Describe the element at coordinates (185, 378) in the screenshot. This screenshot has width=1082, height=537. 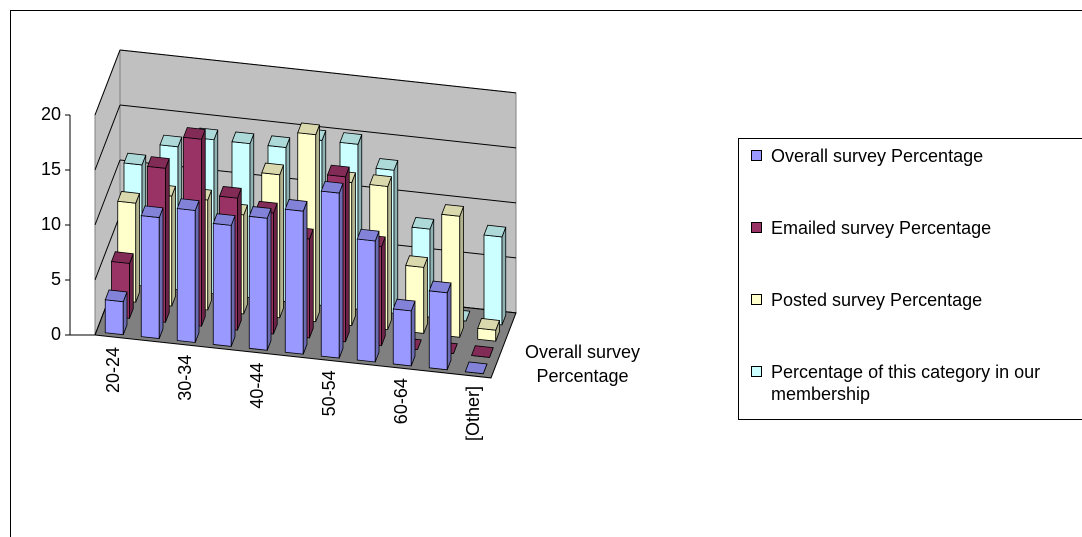
I see `x-tick-label: 30-34` at that location.